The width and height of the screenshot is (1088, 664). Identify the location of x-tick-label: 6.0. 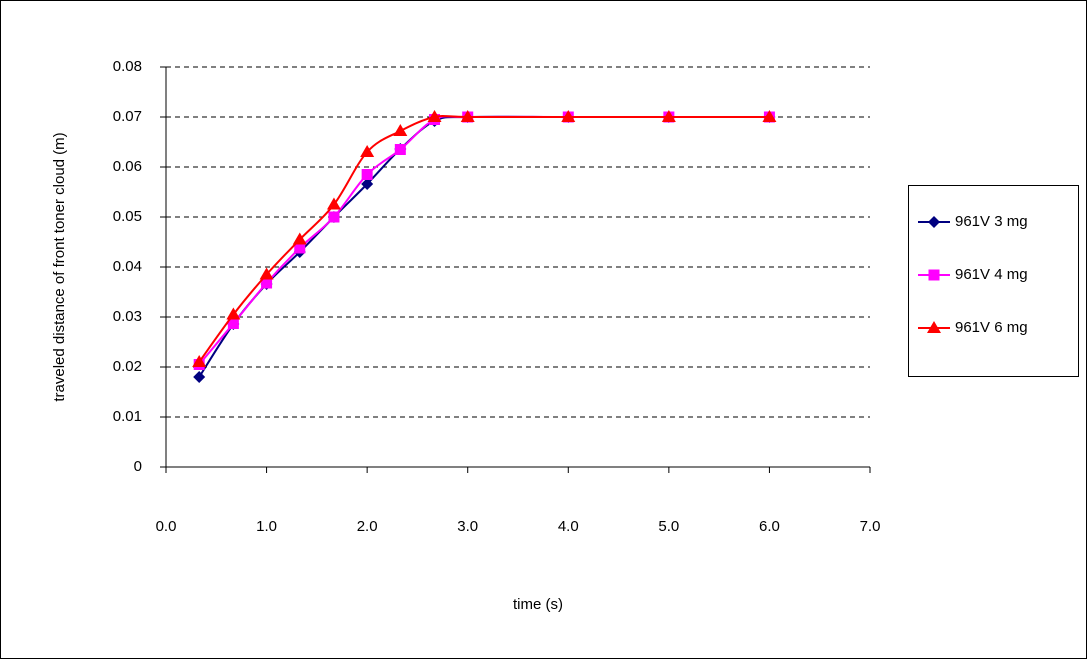
(769, 526).